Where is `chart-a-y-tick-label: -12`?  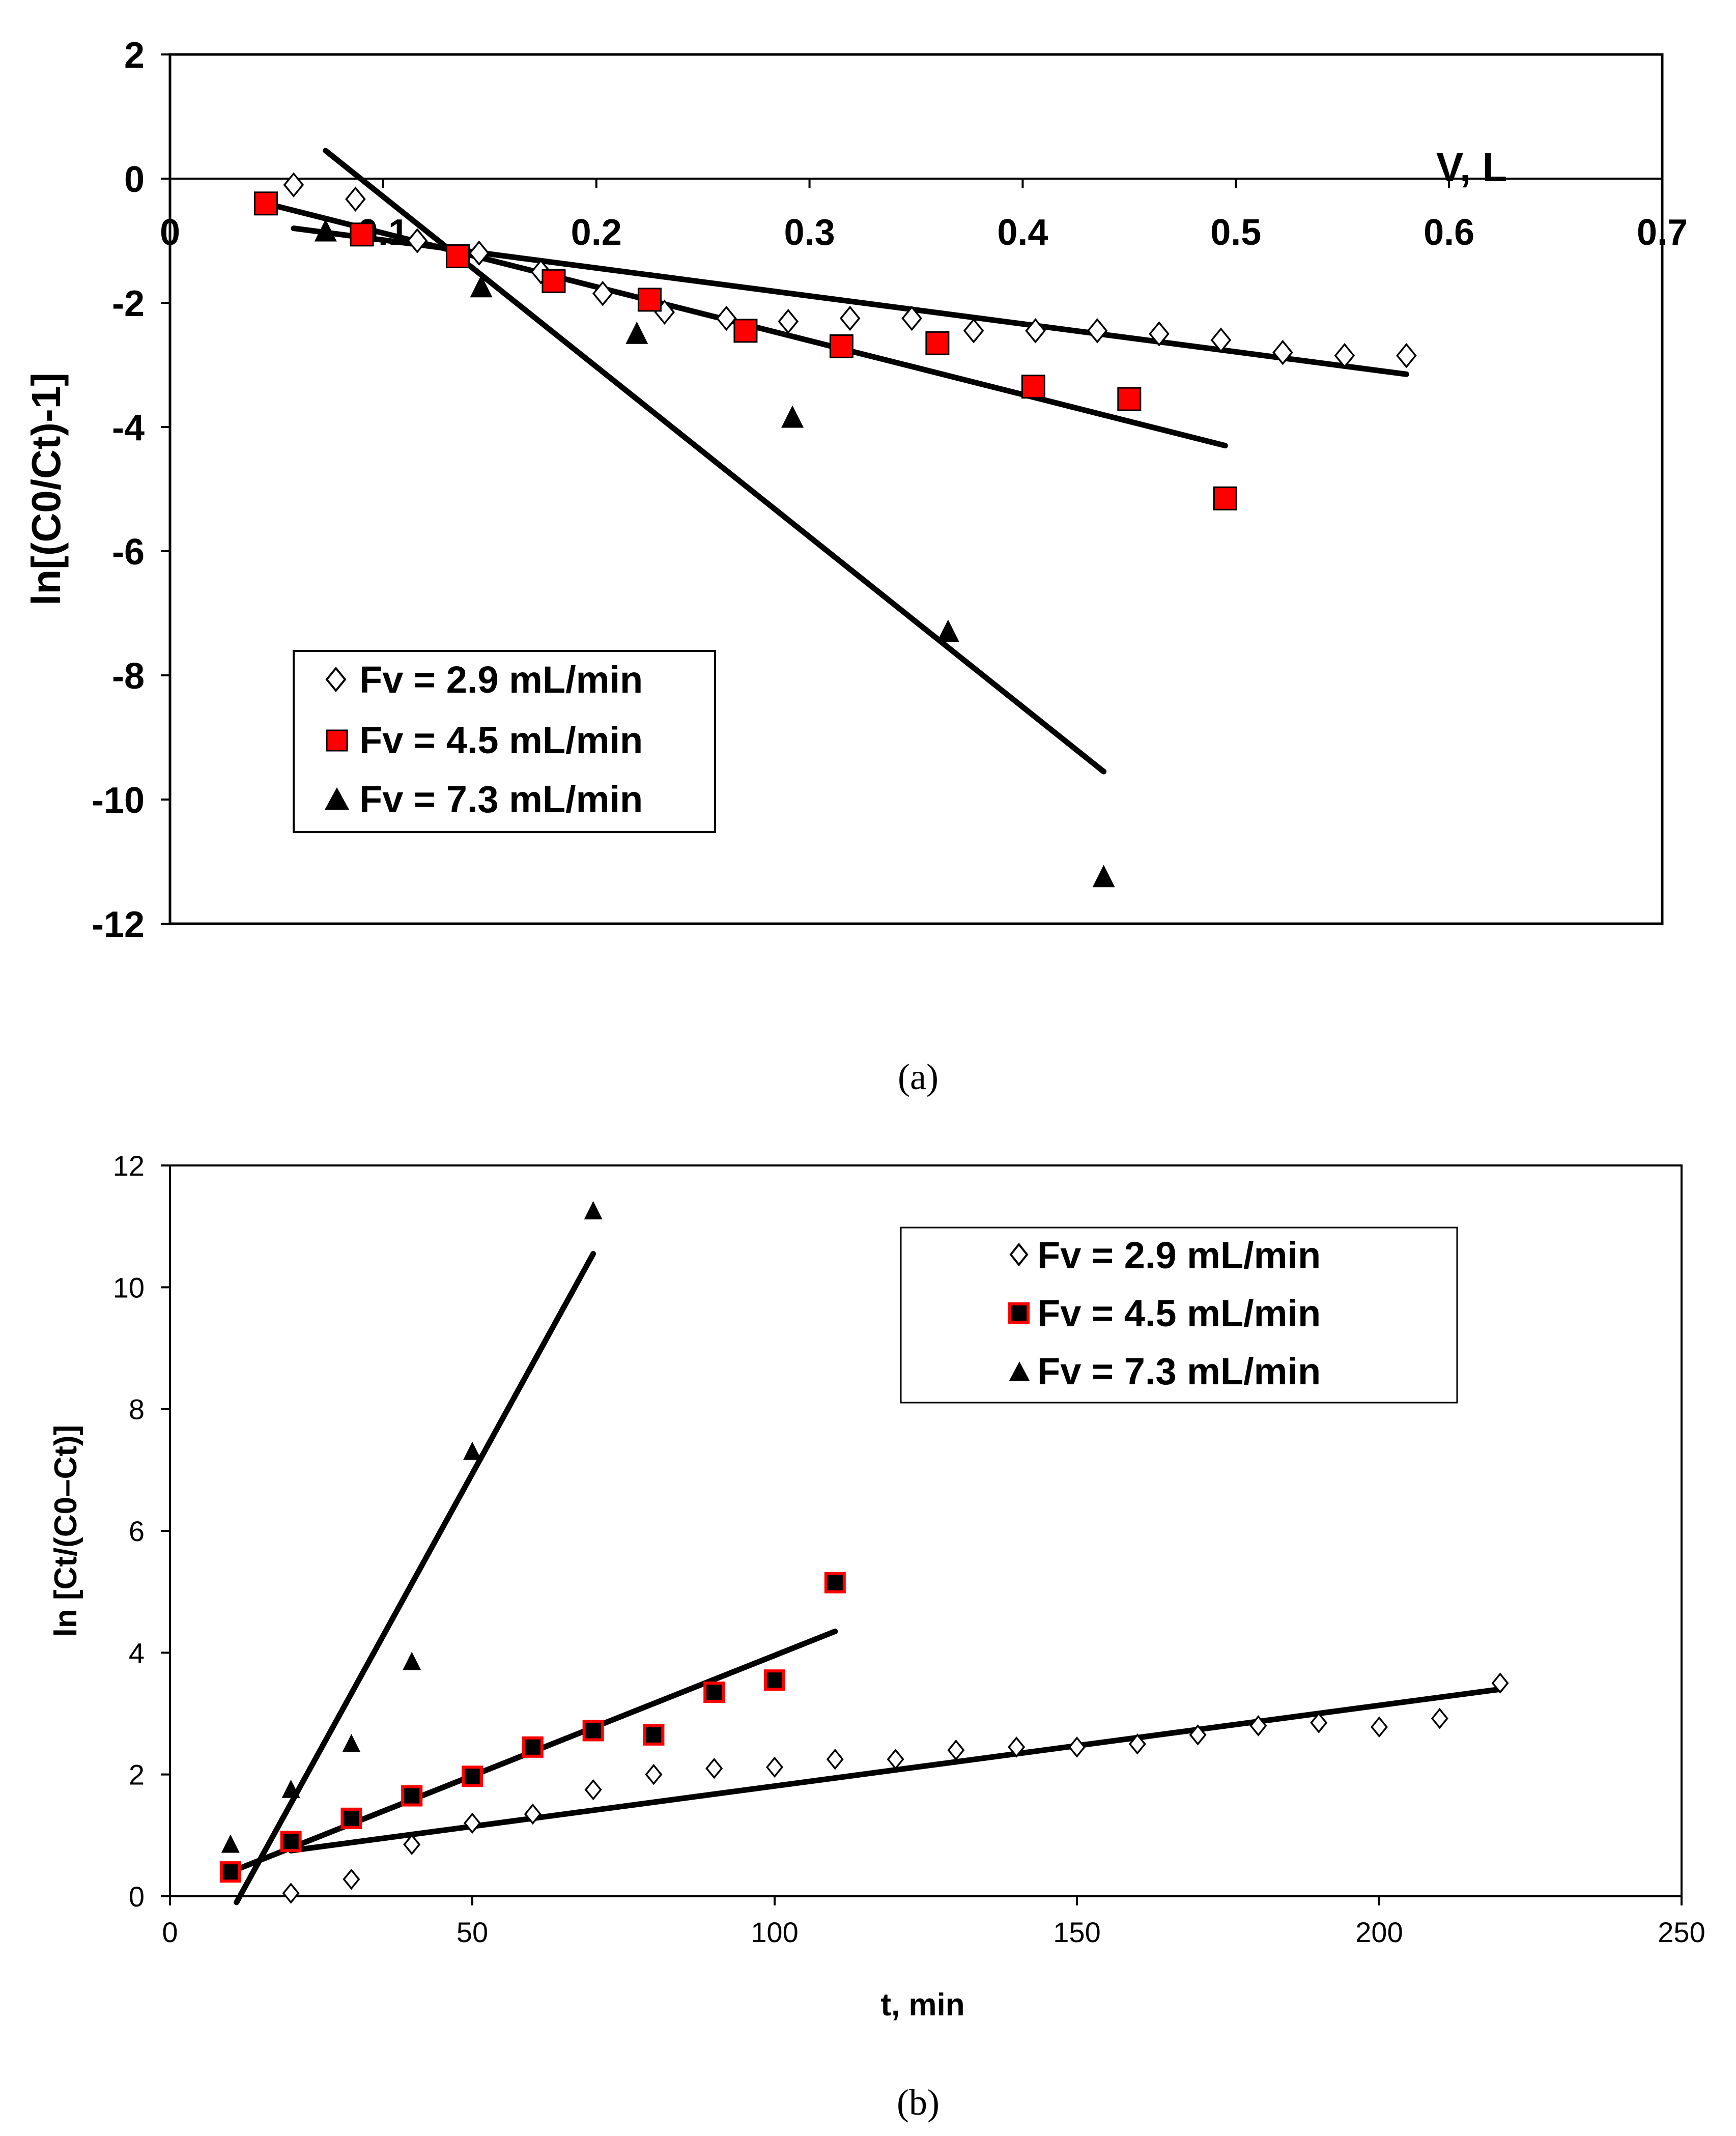 chart-a-y-tick-label: -12 is located at coordinates (119, 924).